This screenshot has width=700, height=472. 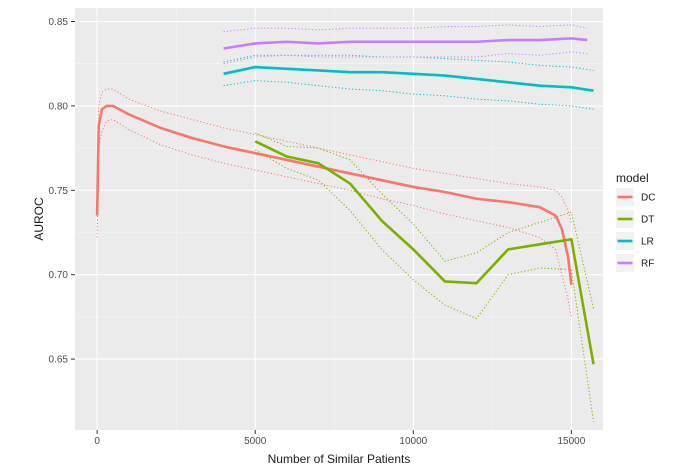 I want to click on legend-key-lr, so click(x=625, y=241).